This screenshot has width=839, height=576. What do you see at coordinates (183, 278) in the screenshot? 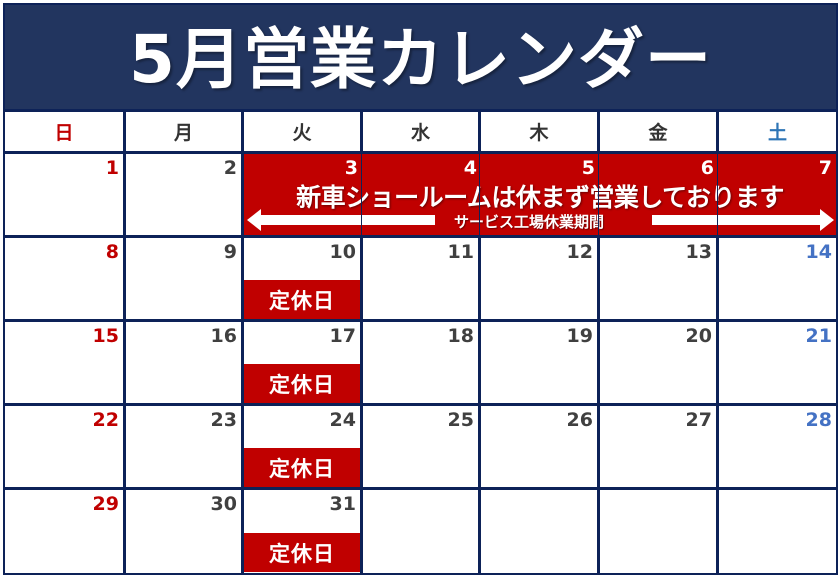
I see `day-cell: 9` at bounding box center [183, 278].